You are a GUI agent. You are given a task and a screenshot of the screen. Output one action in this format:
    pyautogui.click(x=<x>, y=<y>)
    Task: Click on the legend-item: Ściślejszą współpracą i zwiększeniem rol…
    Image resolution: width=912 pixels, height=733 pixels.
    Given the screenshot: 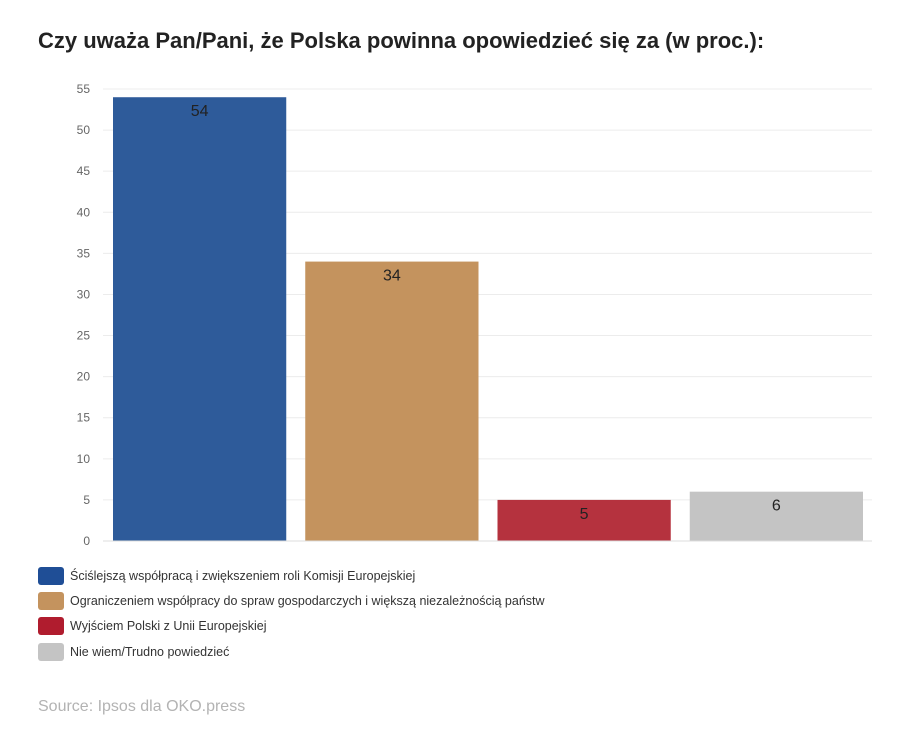 What is the action you would take?
    pyautogui.click(x=291, y=575)
    